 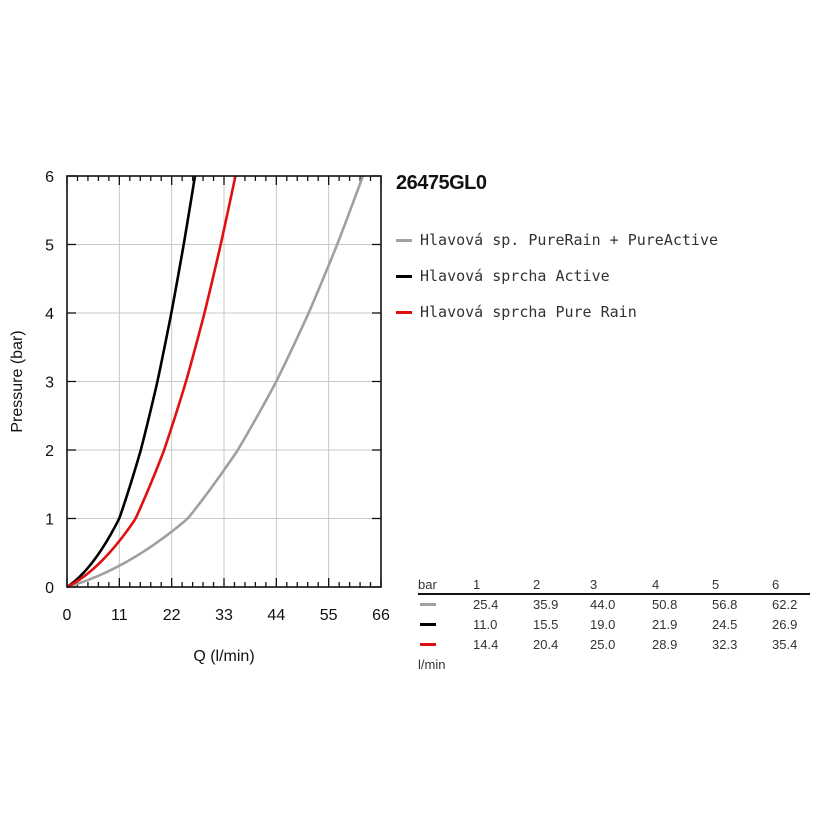 What do you see at coordinates (515, 276) in the screenshot?
I see `legend-label: Hlavová sprcha Active` at bounding box center [515, 276].